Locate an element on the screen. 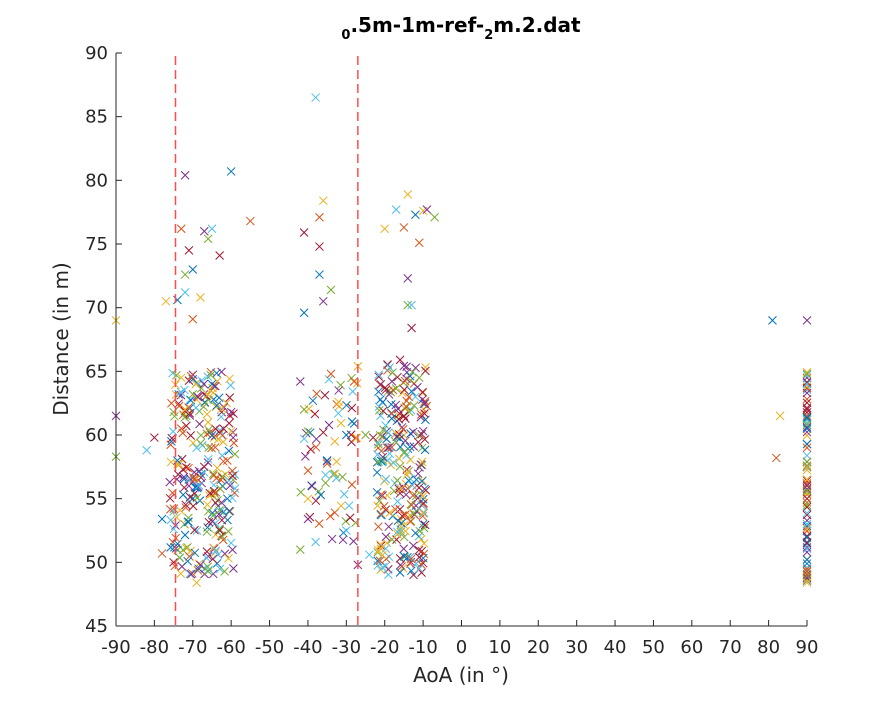 This screenshot has height=703, width=891. y-tick-label: 65 is located at coordinates (96, 371).